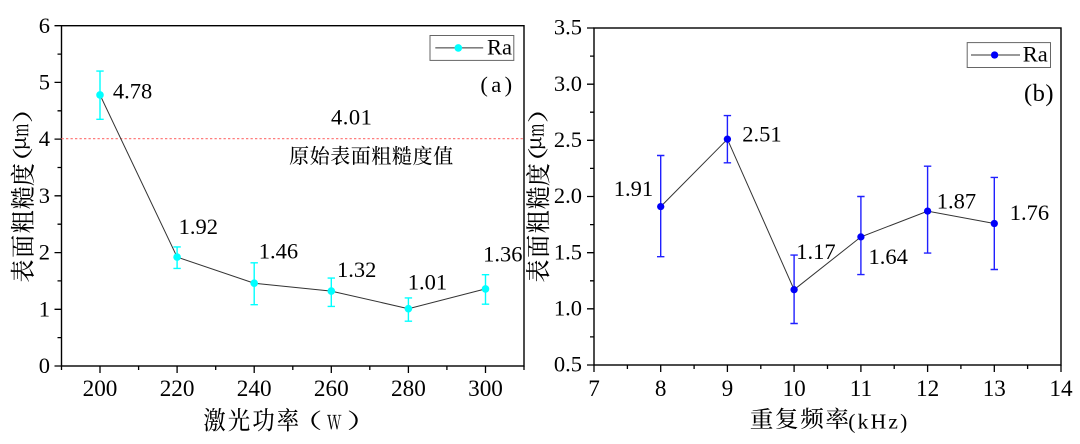  Describe the element at coordinates (177, 389) in the screenshot. I see `svg-text: 220` at that location.